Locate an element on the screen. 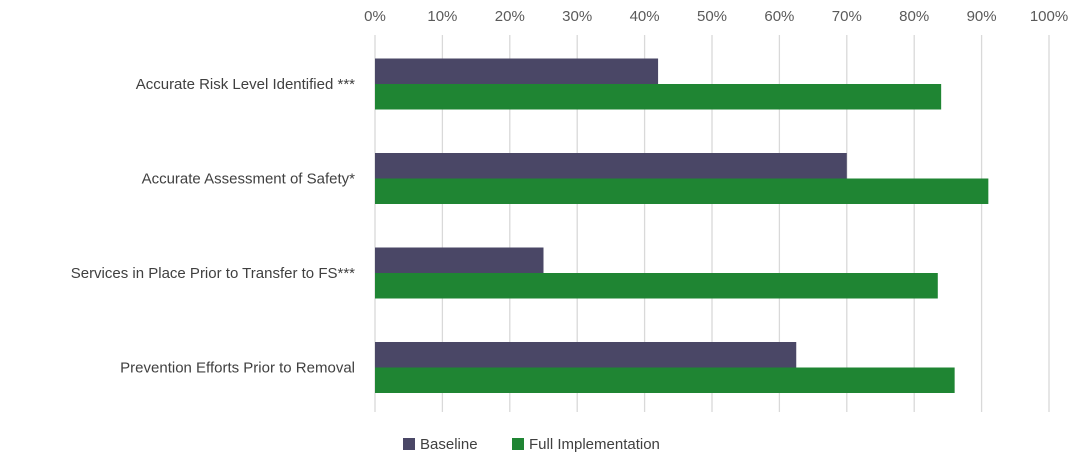 Image resolution: width=1076 pixels, height=454 pixels. category-label: Prevention Efforts Prior to Removal is located at coordinates (237, 368).